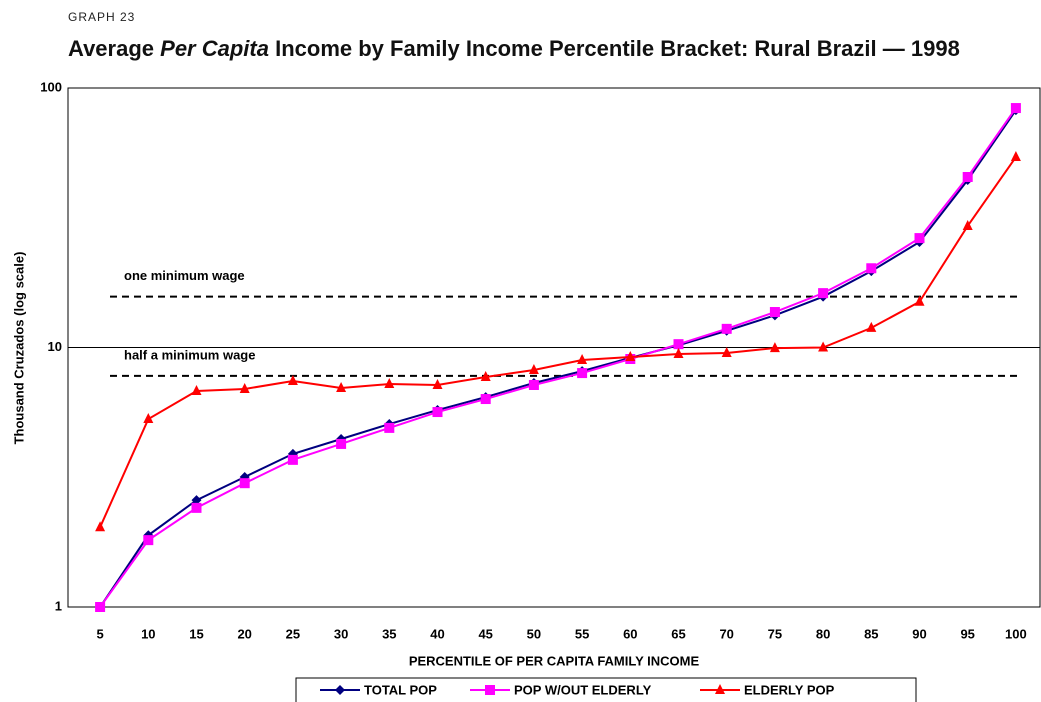 This screenshot has width=1041, height=702. I want to click on x-tick-label: 95, so click(967, 633).